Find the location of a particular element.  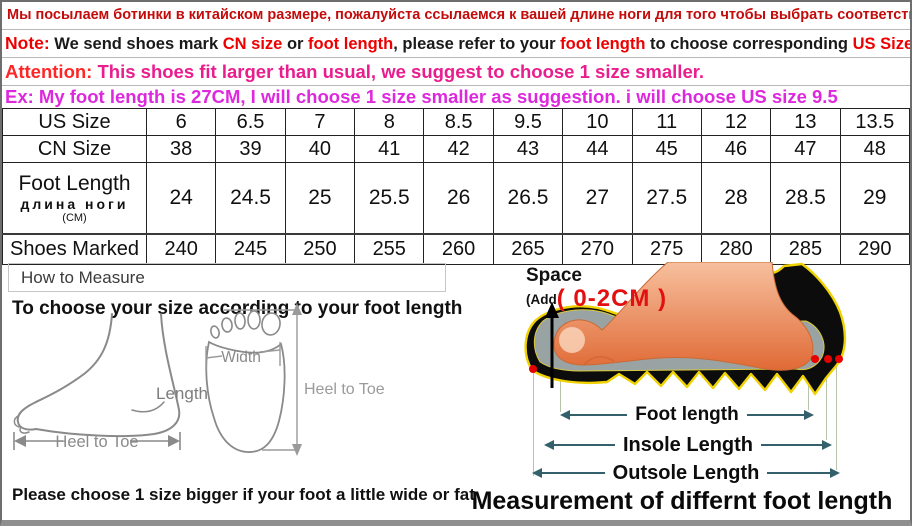

size-cell: 42 is located at coordinates (458, 149).